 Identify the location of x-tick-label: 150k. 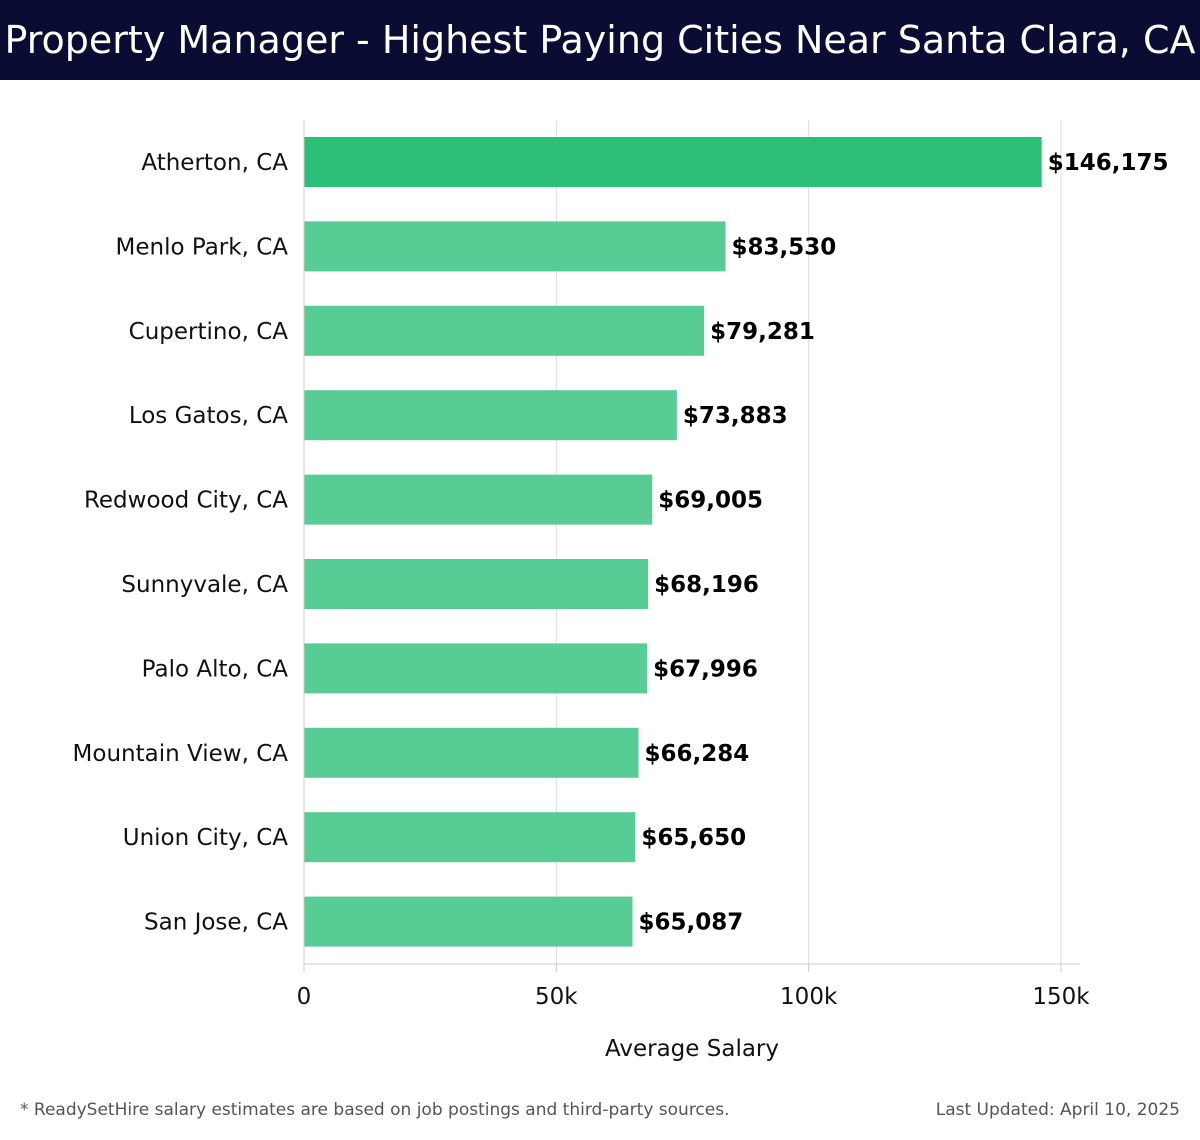
(1061, 997).